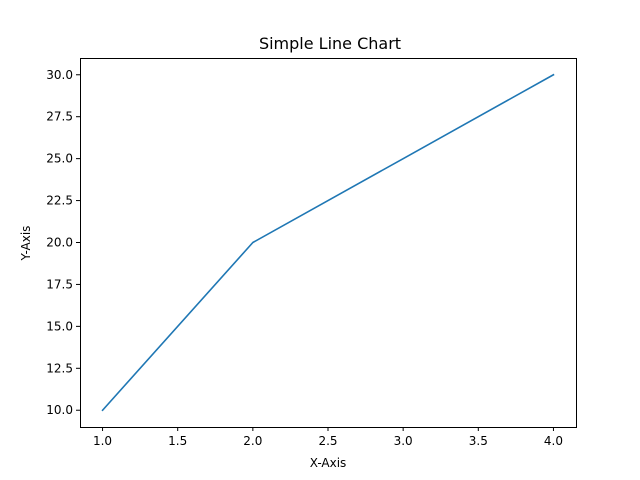  I want to click on x-tick-label: 2.5, so click(327, 441).